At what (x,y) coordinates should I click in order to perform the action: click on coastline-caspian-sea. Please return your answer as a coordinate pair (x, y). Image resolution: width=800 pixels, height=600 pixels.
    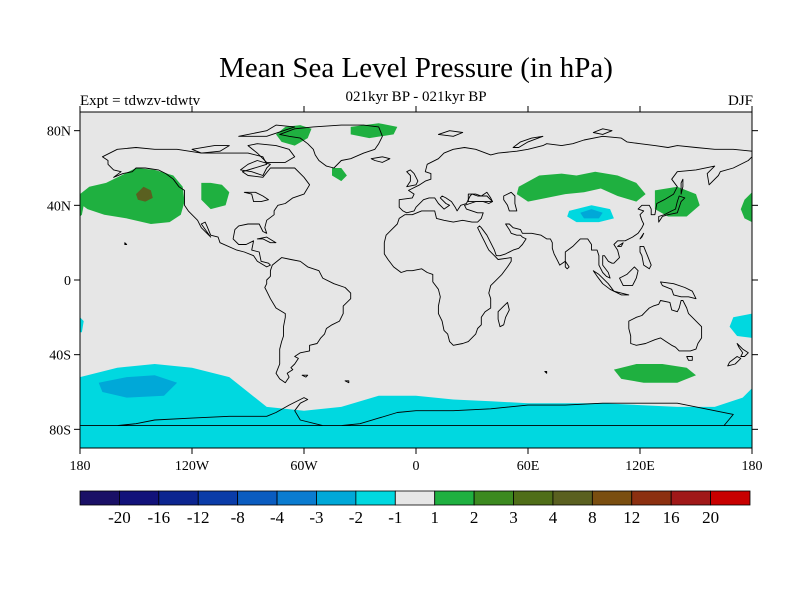
    Looking at the image, I should click on (510, 201).